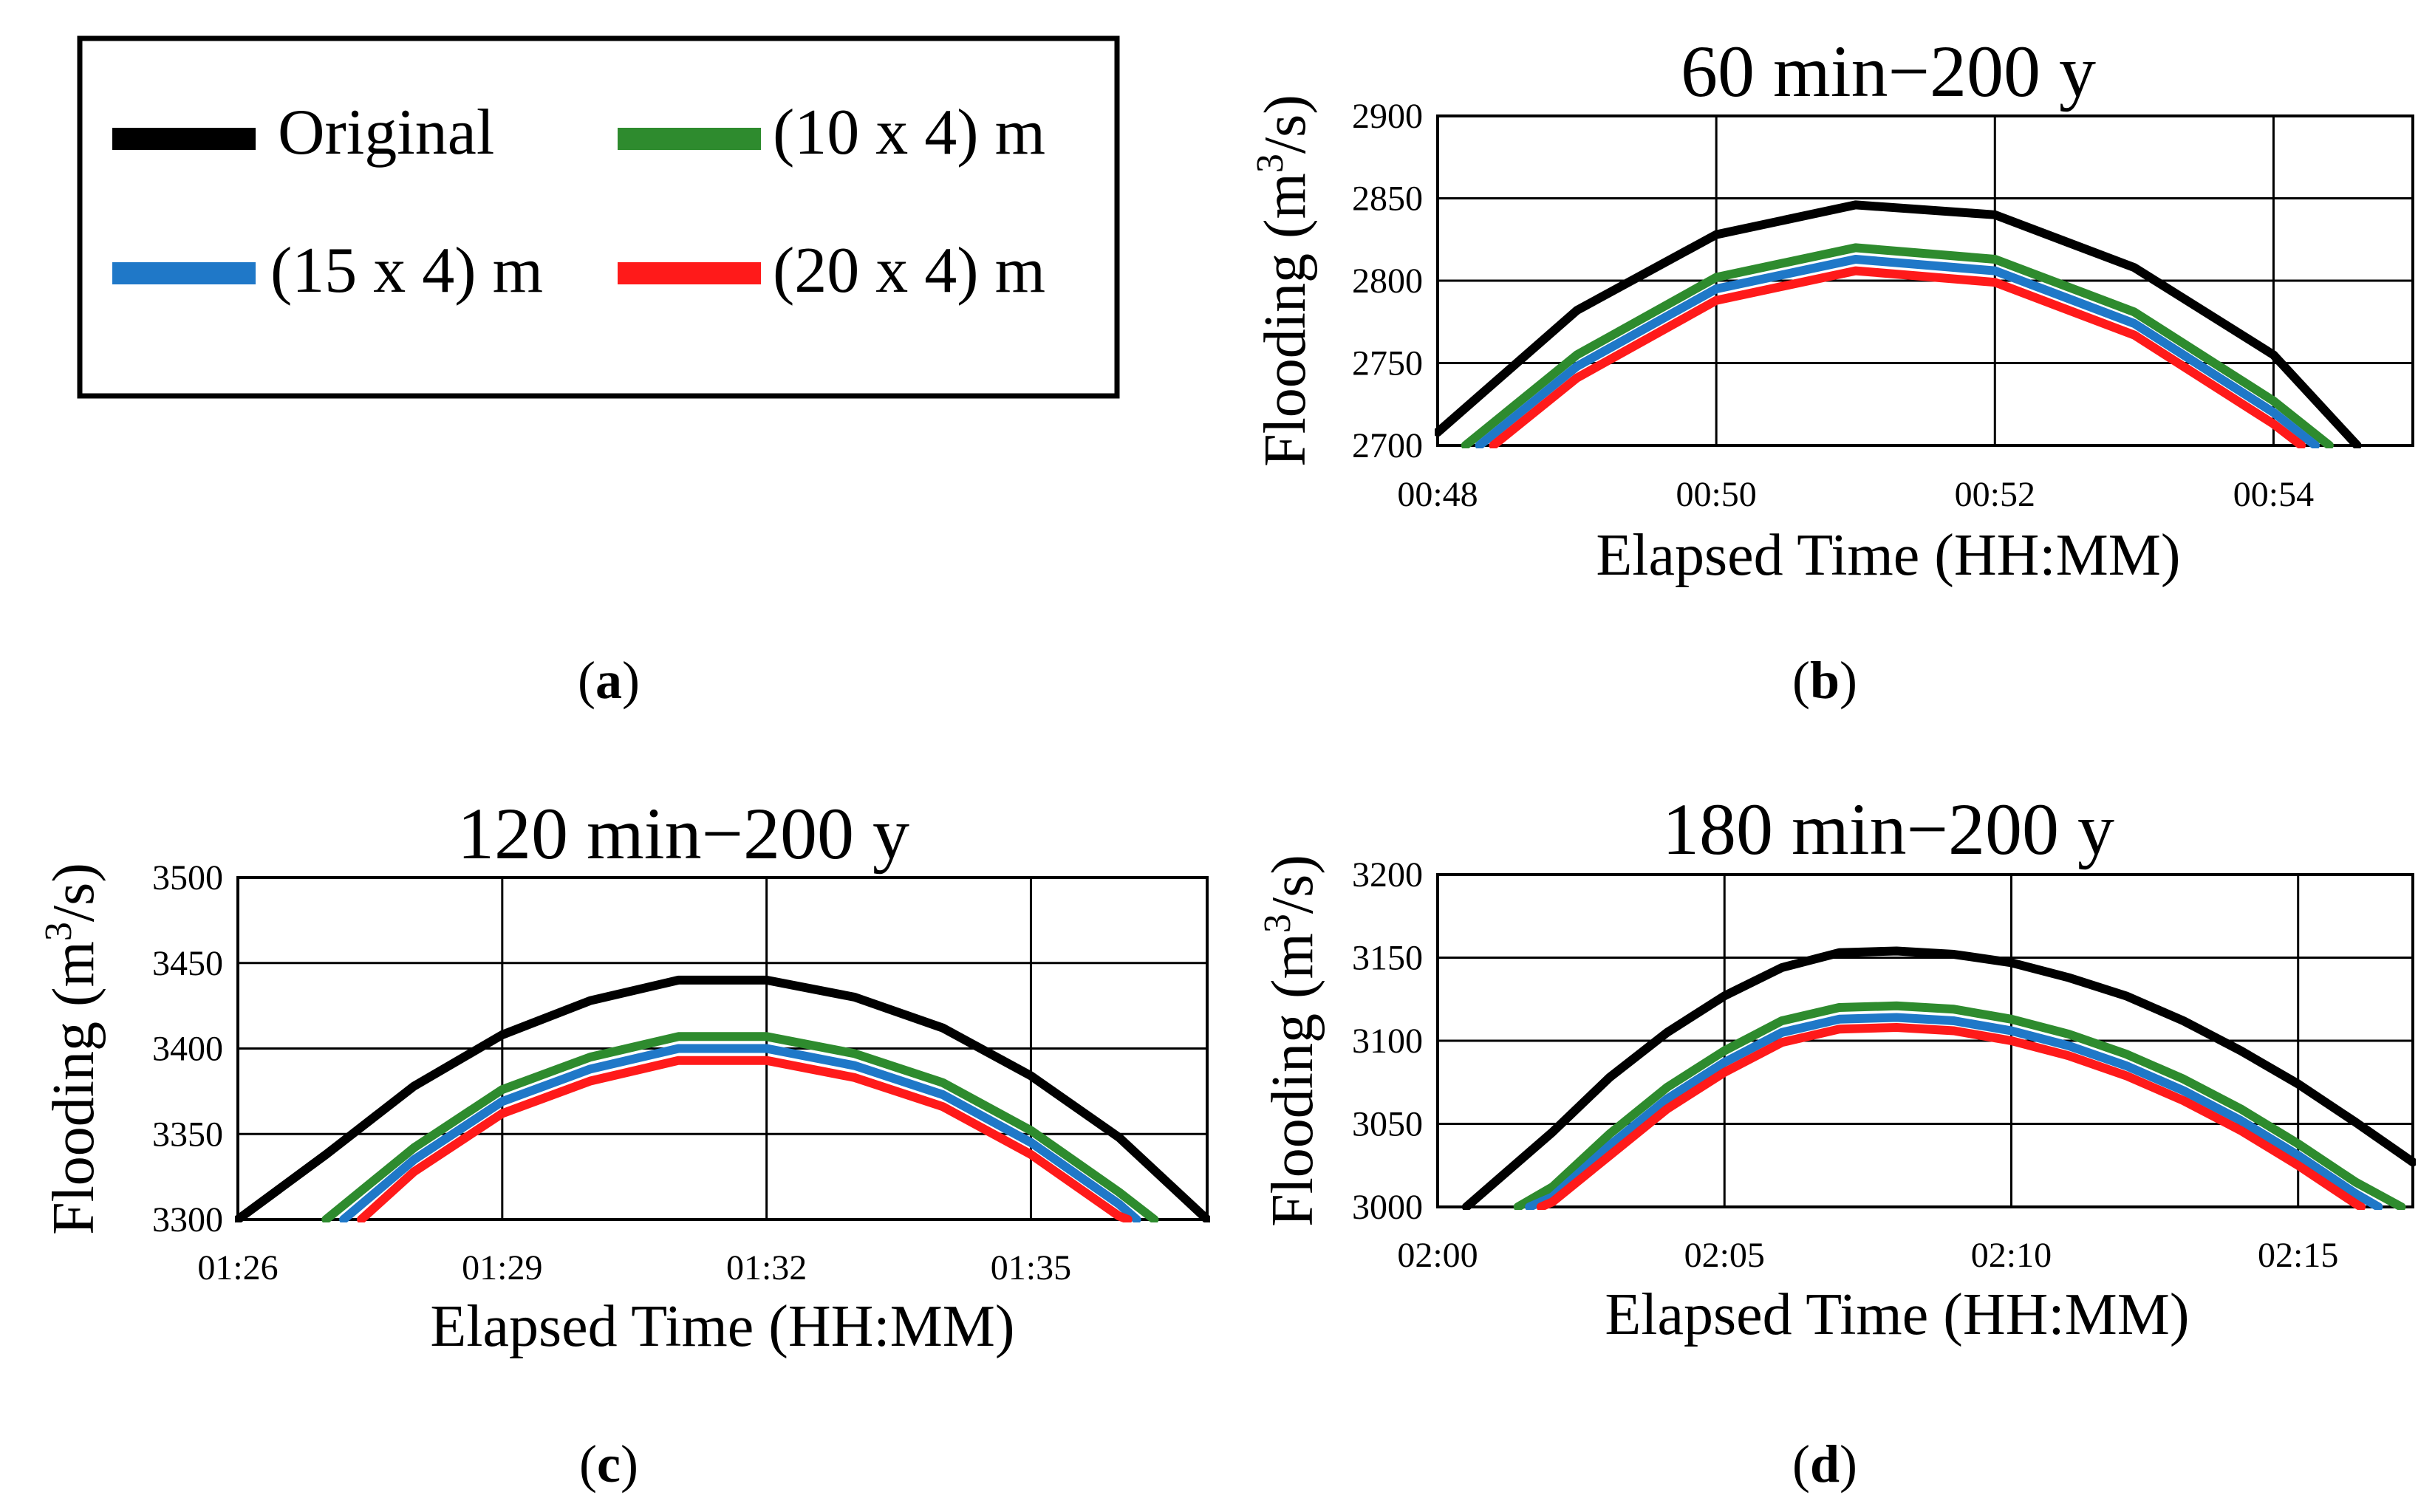 The width and height of the screenshot is (2435, 1512). I want to click on chart-title: 120 min−200 y, so click(683, 834).